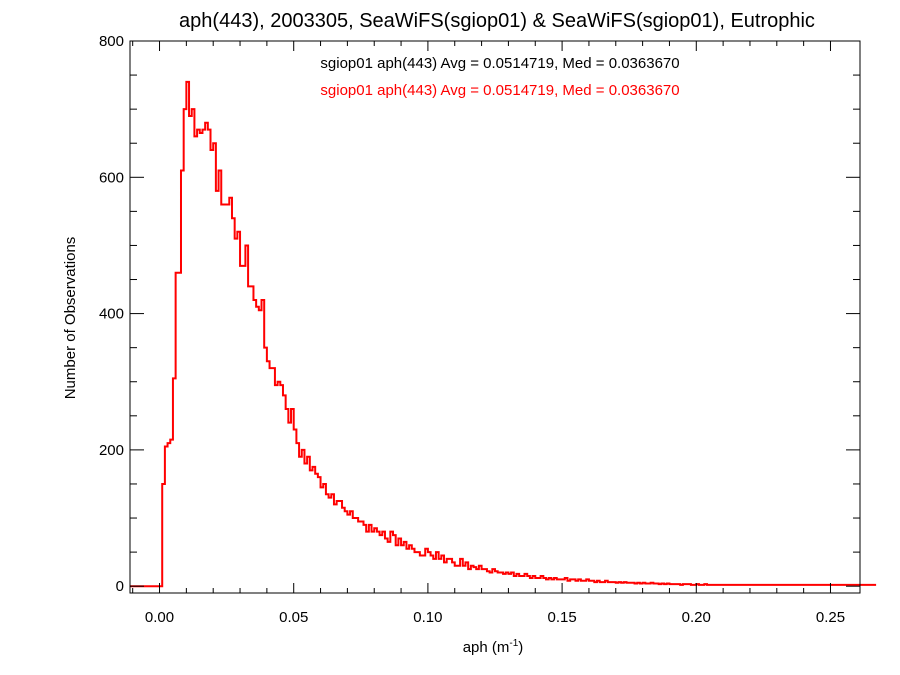  Describe the element at coordinates (513, 643) in the screenshot. I see `x-axis-label-exponent: -1` at that location.